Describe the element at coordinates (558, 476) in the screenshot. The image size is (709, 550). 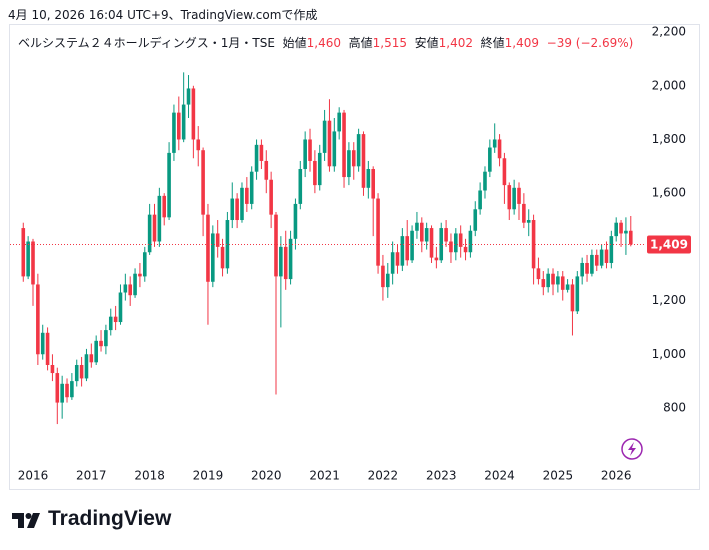
I see `x-tick-label: 2025` at that location.